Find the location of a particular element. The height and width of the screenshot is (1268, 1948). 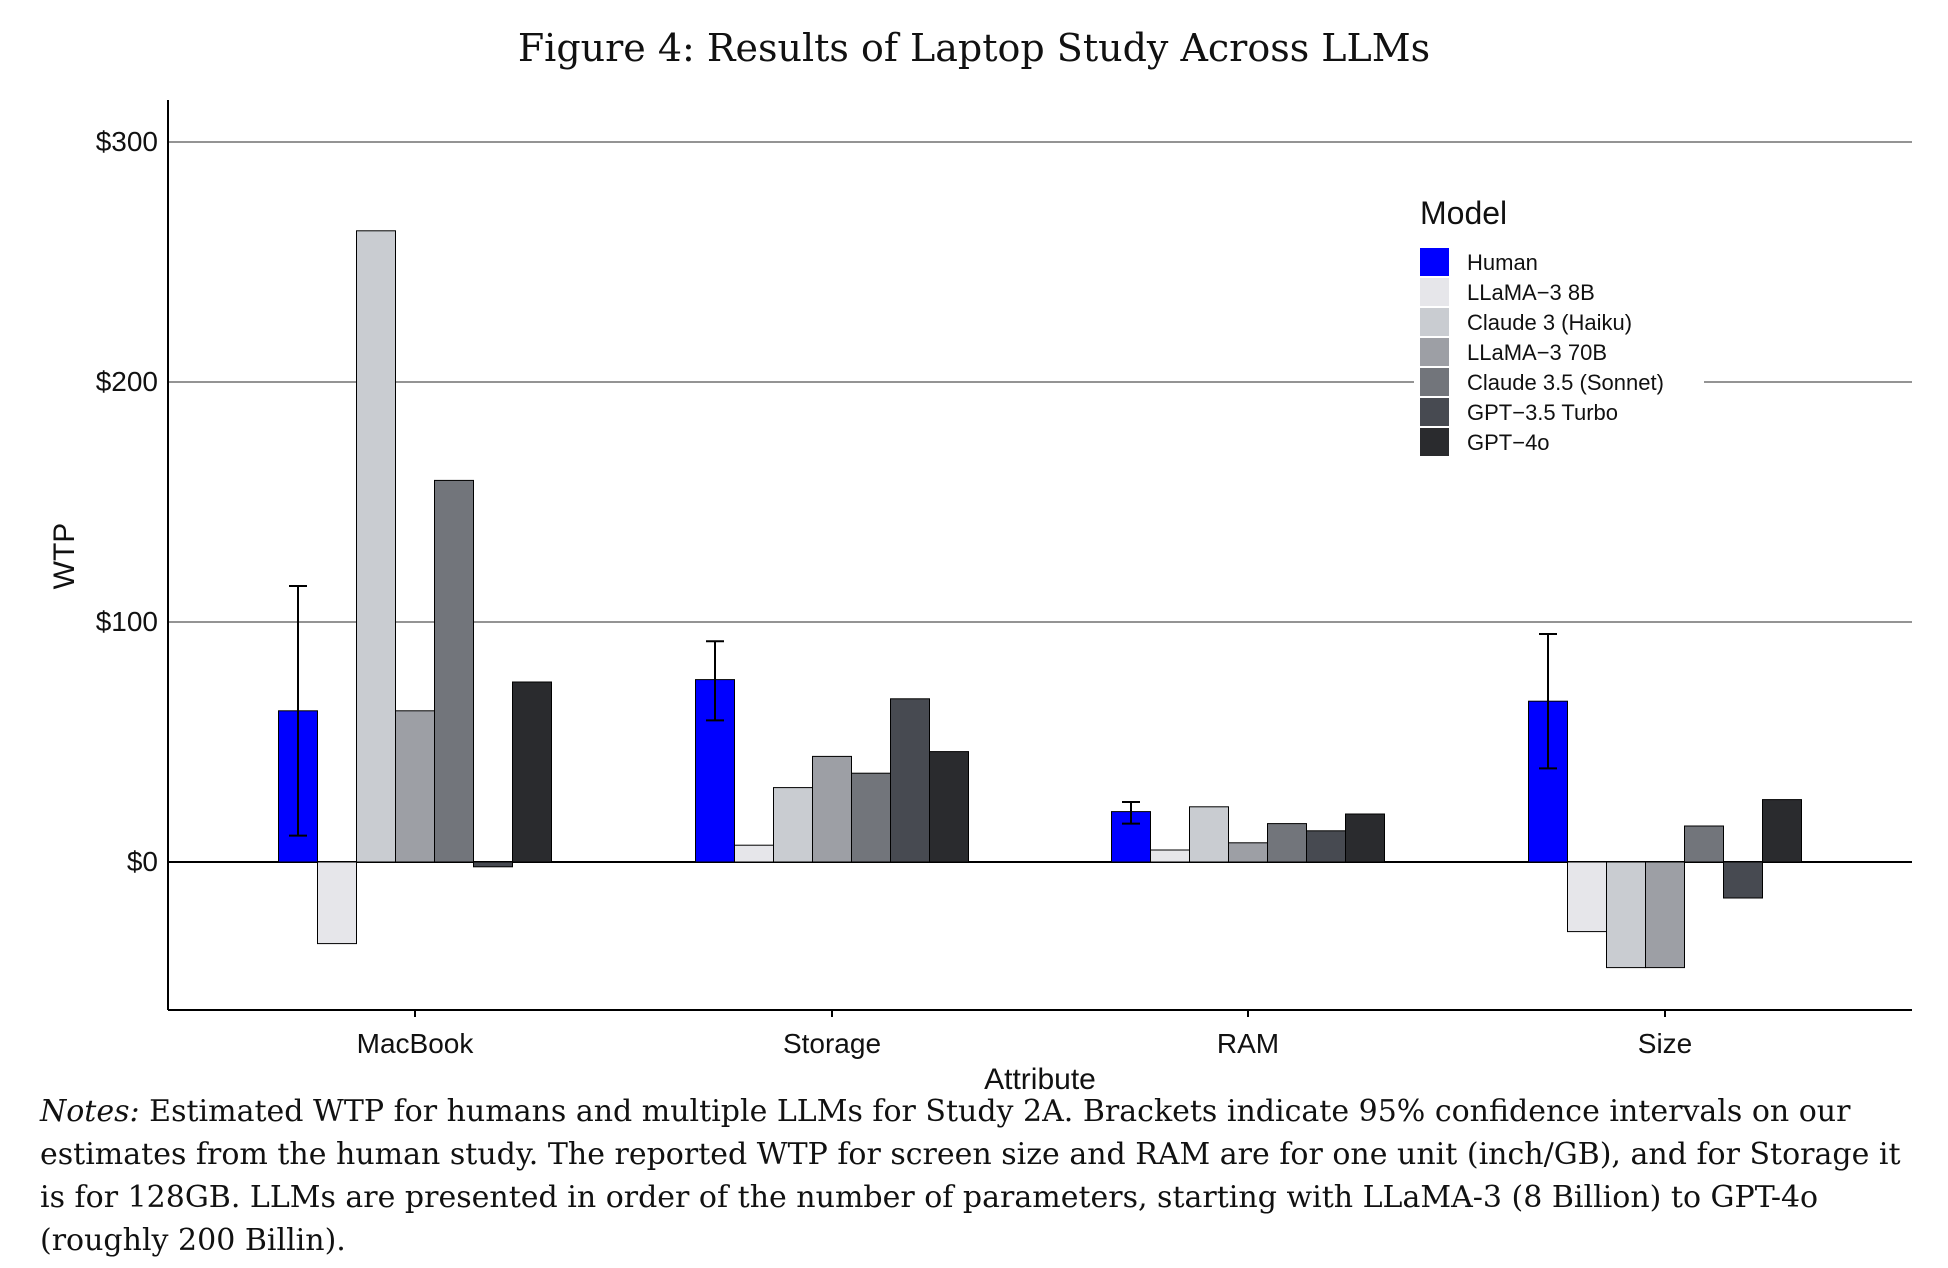

legend-label: LLaMA−3 8B is located at coordinates (1531, 292).